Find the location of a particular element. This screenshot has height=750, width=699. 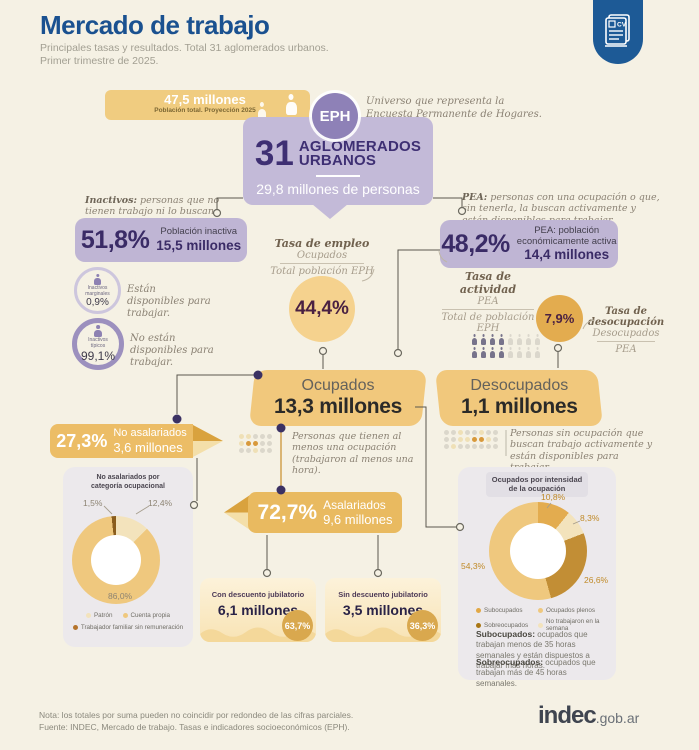

tasa-desocupacion-fraction: Tasa de desocupación Desocupados PEA is located at coordinates (626, 330).